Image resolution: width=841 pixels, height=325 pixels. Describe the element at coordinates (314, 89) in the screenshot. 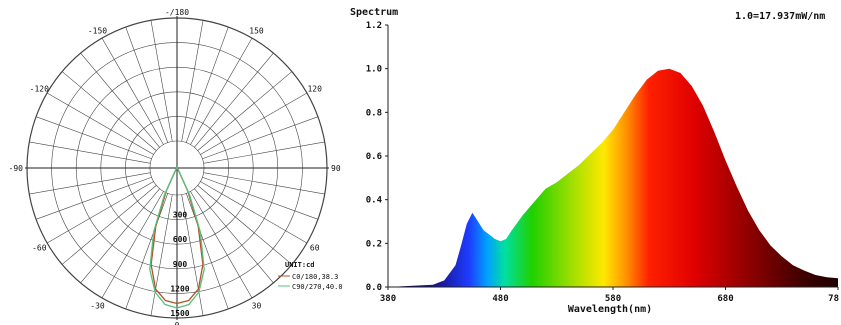

I see `polar-angle-label: 120` at that location.